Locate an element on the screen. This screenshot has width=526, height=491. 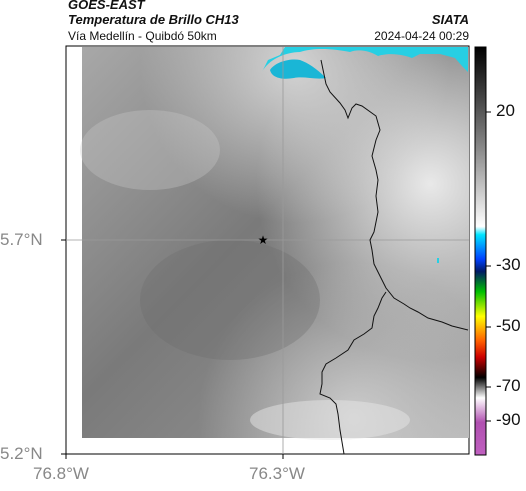
colorbar-tick-label: -70 is located at coordinates (508, 385).